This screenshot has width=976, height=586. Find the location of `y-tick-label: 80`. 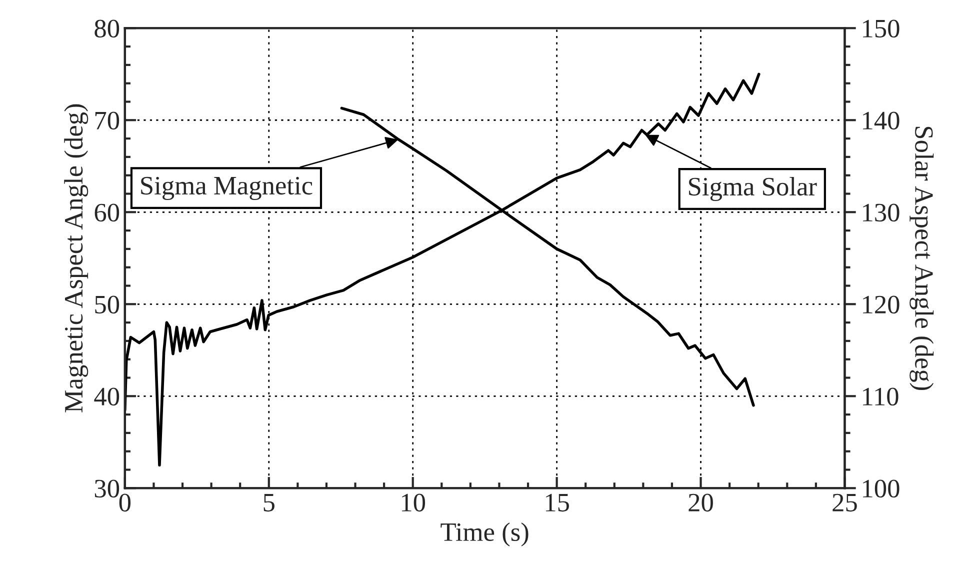

y-tick-label: 80 is located at coordinates (107, 29).